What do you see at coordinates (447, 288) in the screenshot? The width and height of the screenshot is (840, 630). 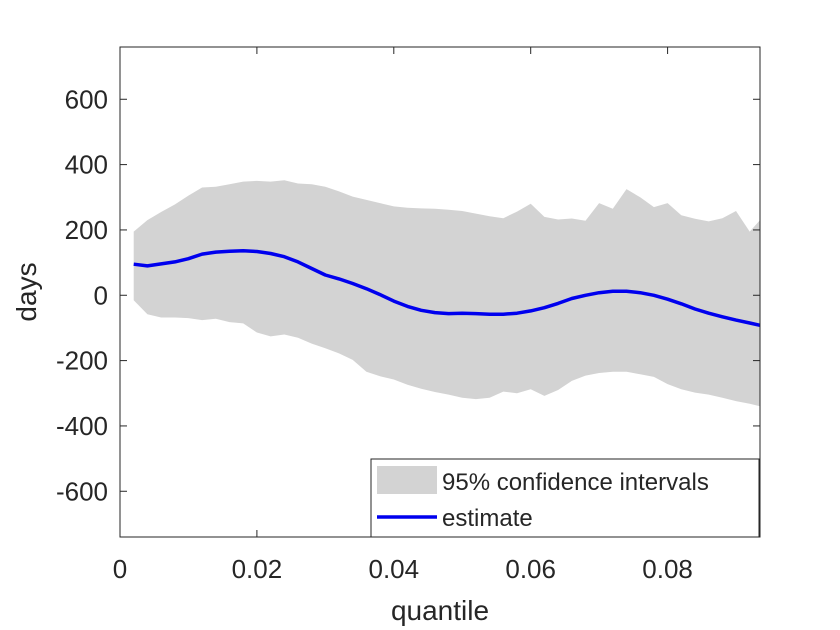 I see `estimate-line` at bounding box center [447, 288].